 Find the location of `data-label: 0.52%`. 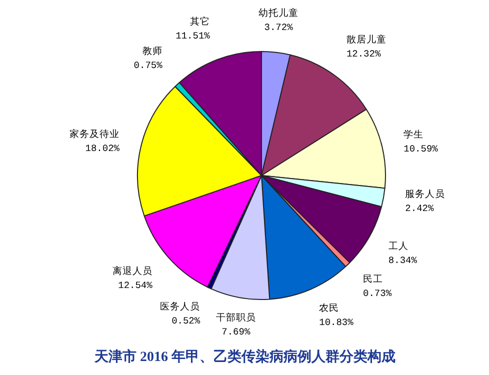

data-label: 0.52% is located at coordinates (186, 320).